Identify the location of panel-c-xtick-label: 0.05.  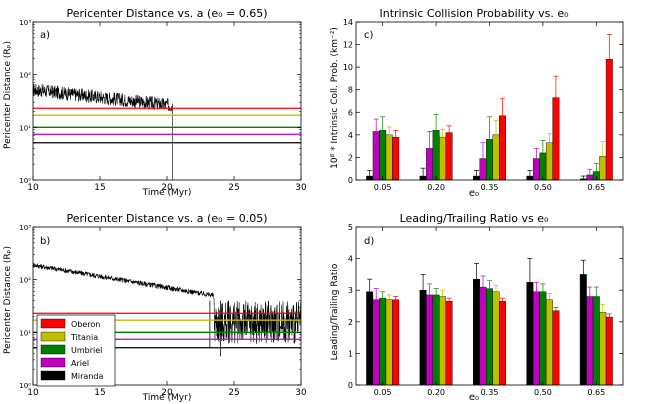
(383, 187).